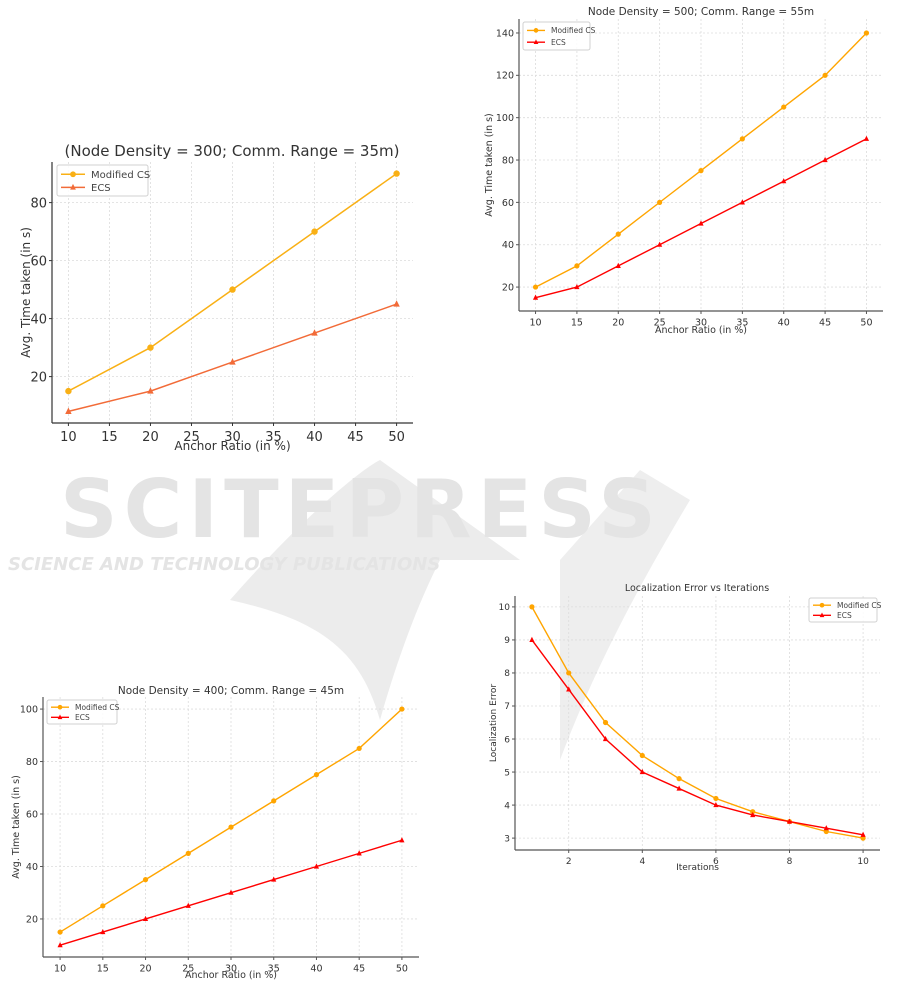 Image resolution: width=901 pixels, height=985 pixels. What do you see at coordinates (697, 588) in the screenshot?
I see `chart-title: Localization Error vs Iterations` at bounding box center [697, 588].